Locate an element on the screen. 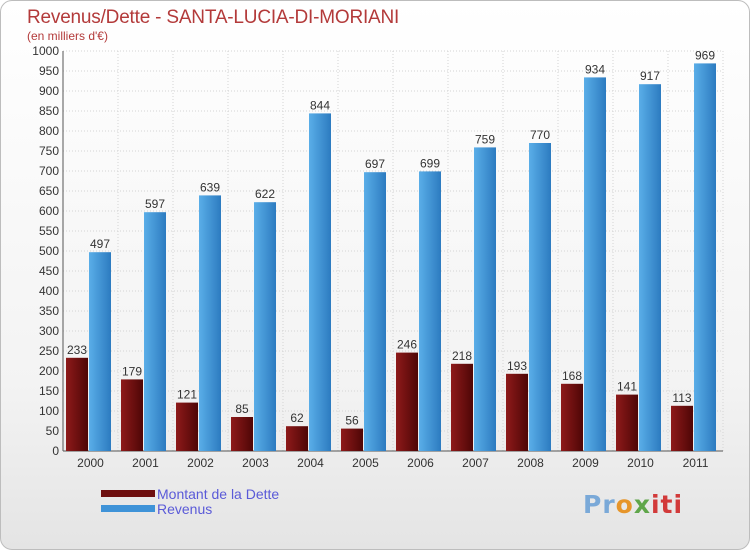 The height and width of the screenshot is (550, 750). y-tick-label: 50 is located at coordinates (53, 431).